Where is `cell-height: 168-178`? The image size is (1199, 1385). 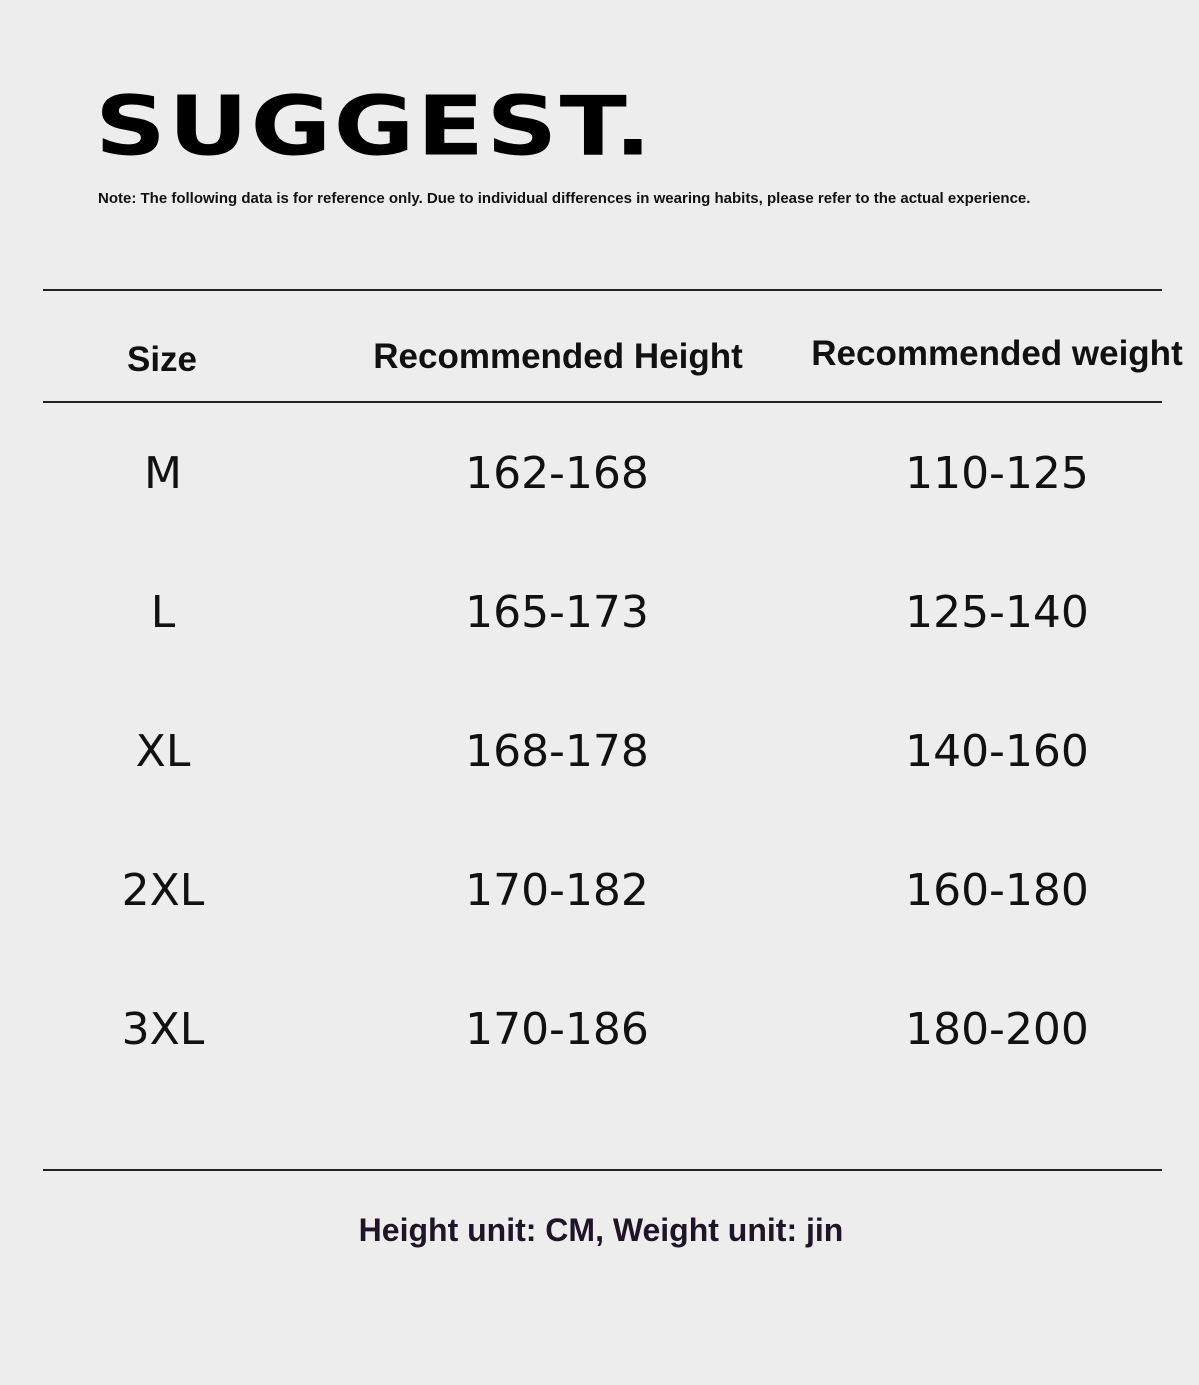
cell-height: 168-178 is located at coordinates (557, 751).